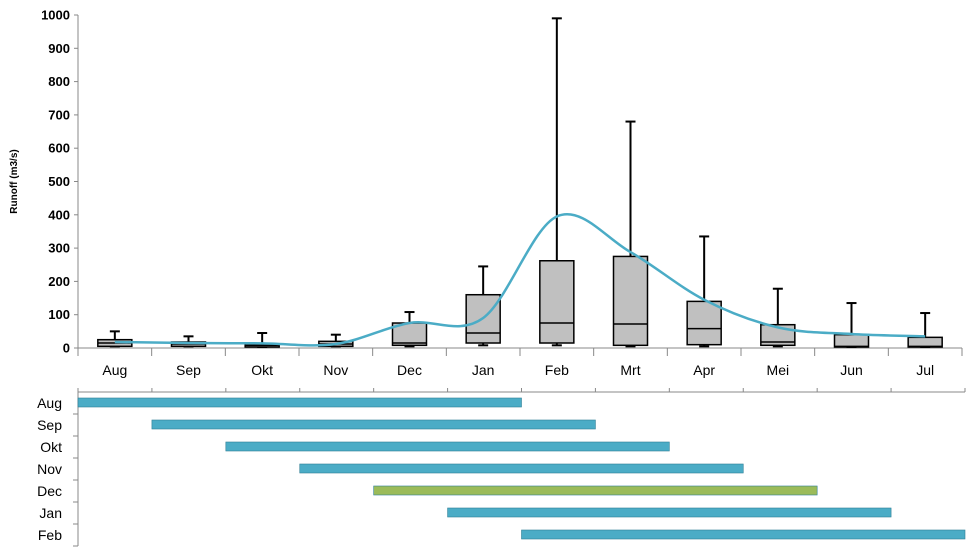 This screenshot has width=969, height=553. I want to click on gantt-bar-jan, so click(669, 512).